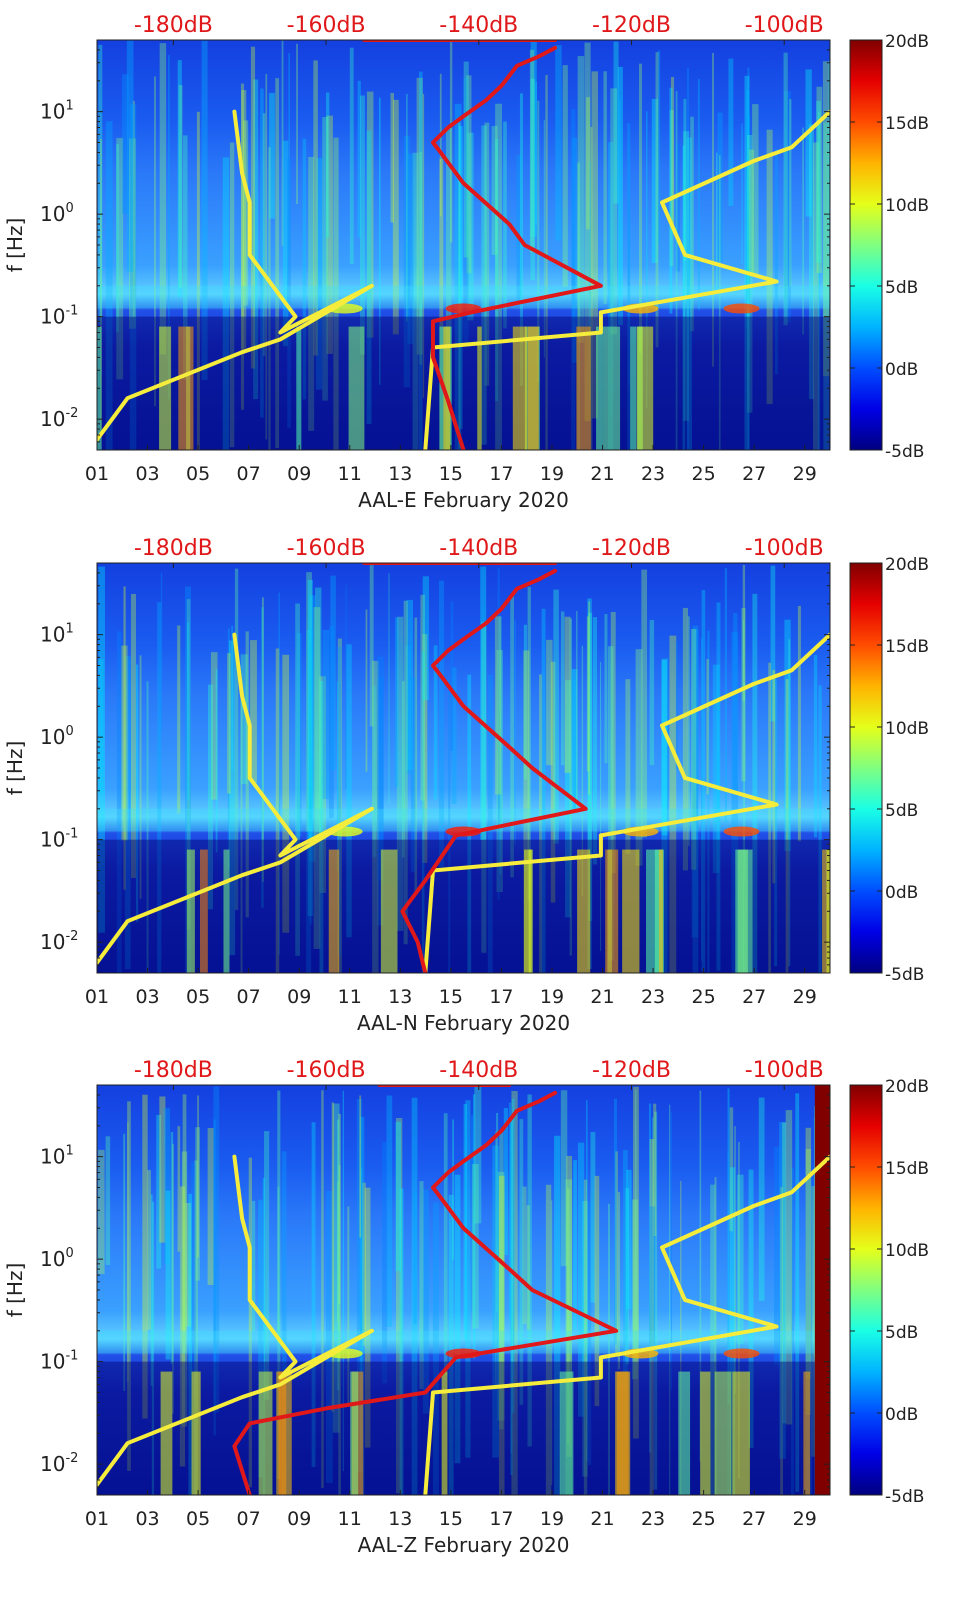 The height and width of the screenshot is (1599, 962). What do you see at coordinates (704, 997) in the screenshot?
I see `x-tick-label: 25` at bounding box center [704, 997].